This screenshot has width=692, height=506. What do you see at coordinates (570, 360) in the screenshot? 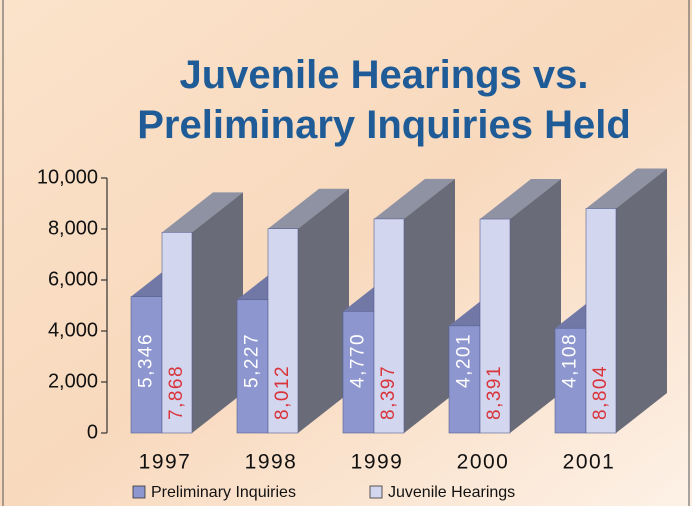
I see `value-label: 4,108` at bounding box center [570, 360].